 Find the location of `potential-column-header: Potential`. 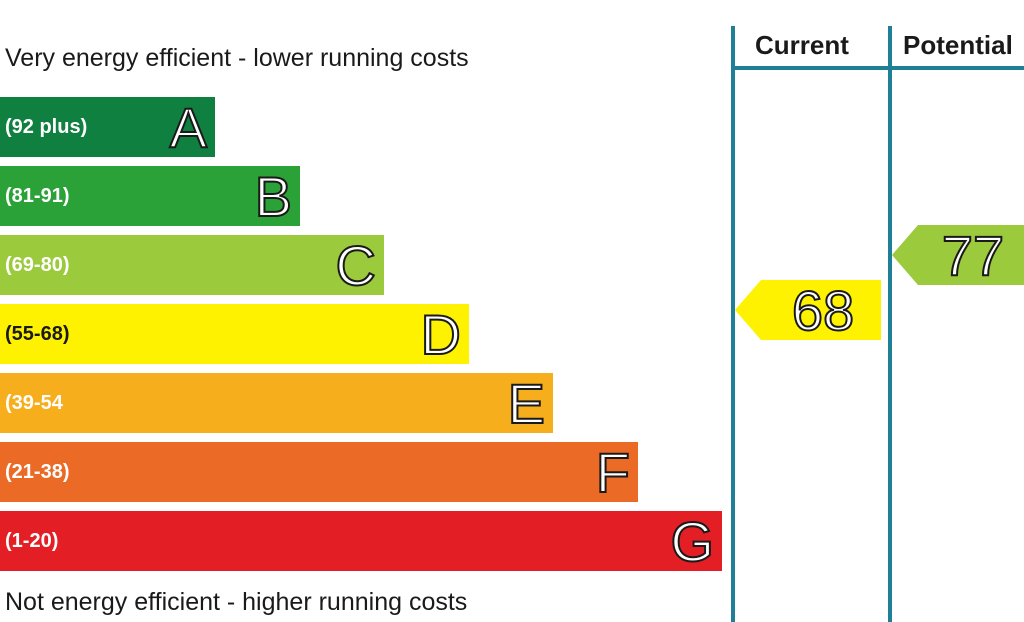

potential-column-header: Potential is located at coordinates (958, 45).